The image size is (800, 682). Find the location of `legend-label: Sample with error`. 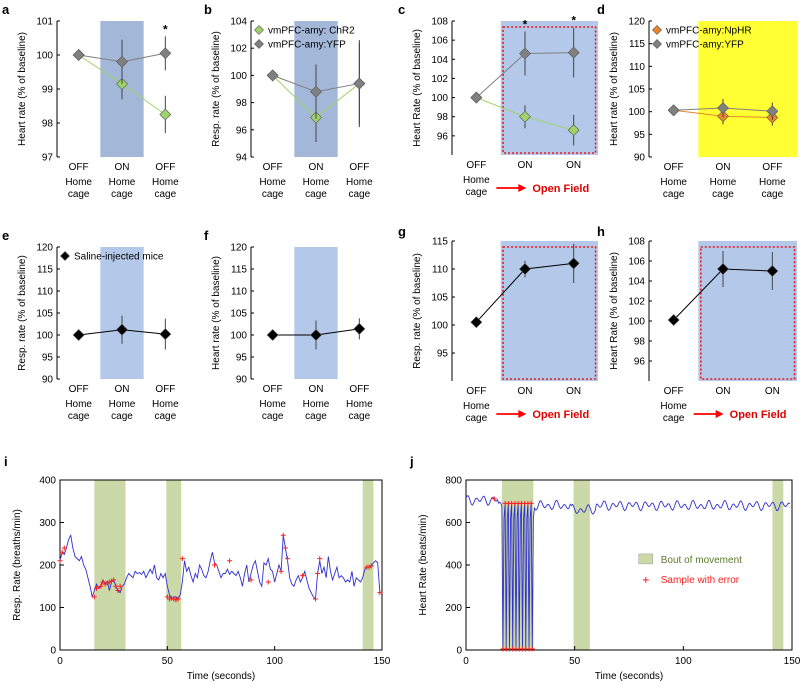

legend-label: Sample with error is located at coordinates (700, 580).